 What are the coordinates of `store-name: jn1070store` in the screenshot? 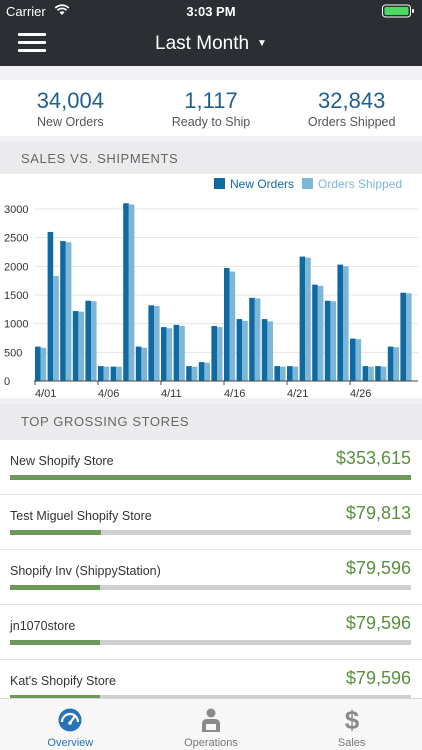 It's located at (43, 626).